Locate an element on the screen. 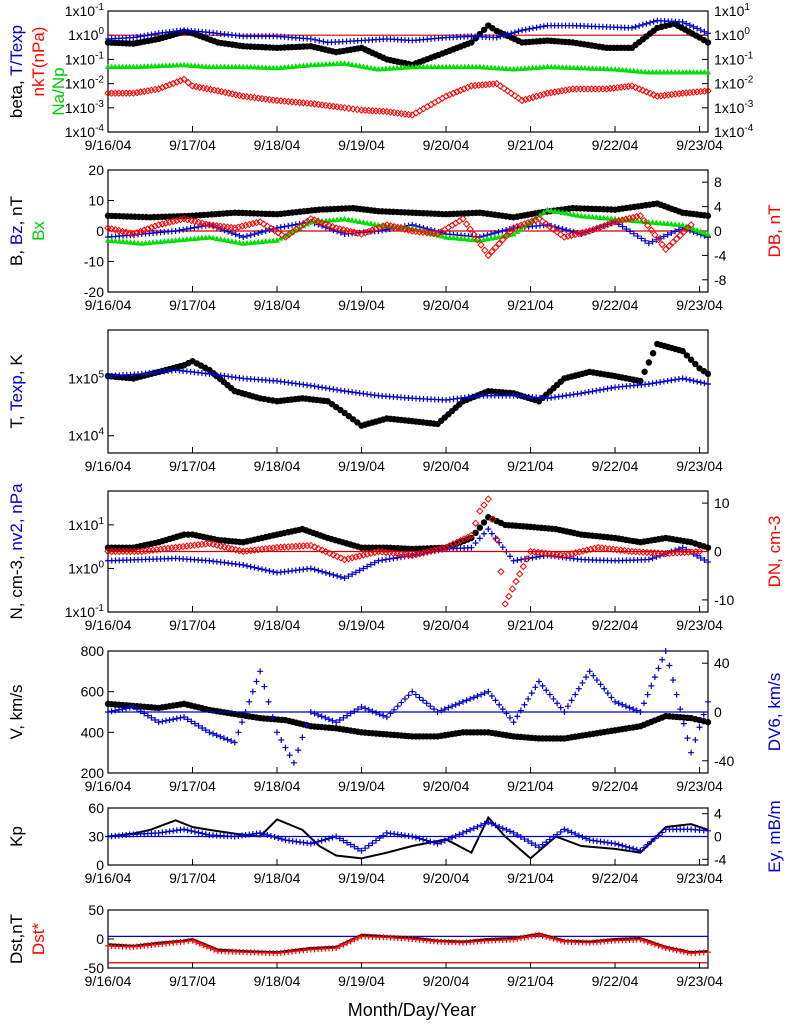 The image size is (791, 1024). y-tick-label-left: 30 is located at coordinates (96, 837).